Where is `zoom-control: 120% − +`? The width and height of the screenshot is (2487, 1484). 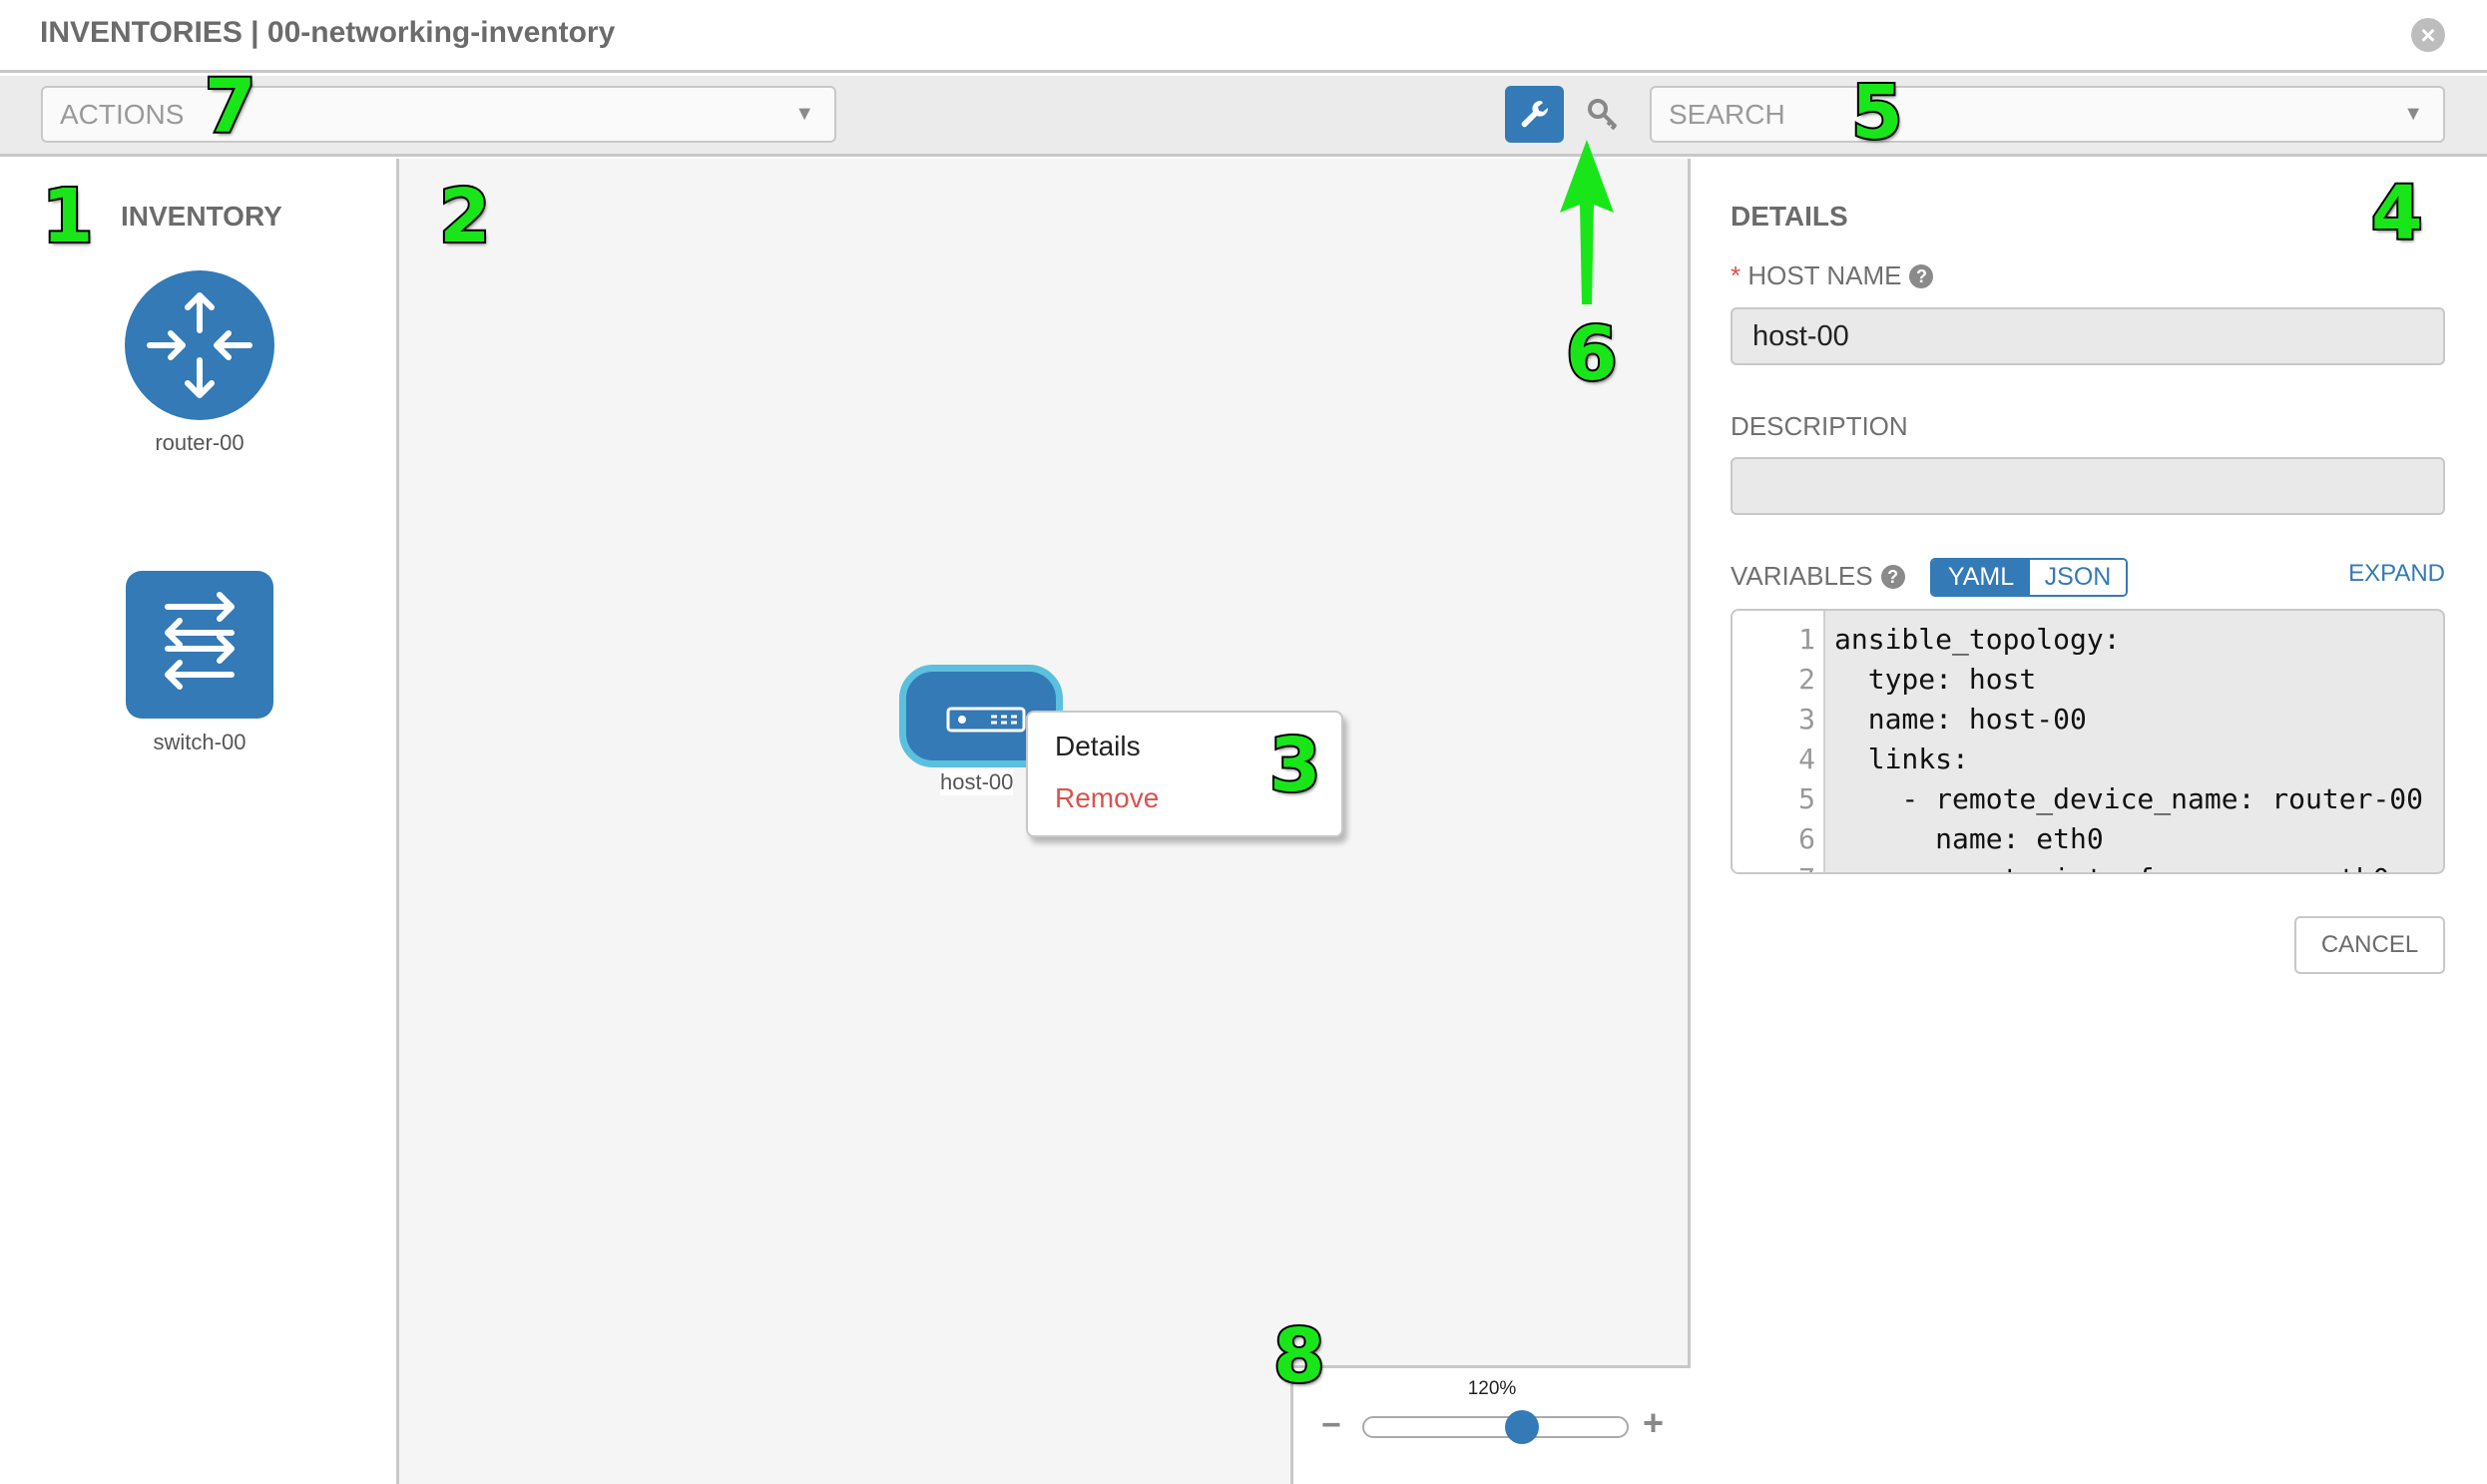
zoom-control: 120% − + is located at coordinates (1490, 1424).